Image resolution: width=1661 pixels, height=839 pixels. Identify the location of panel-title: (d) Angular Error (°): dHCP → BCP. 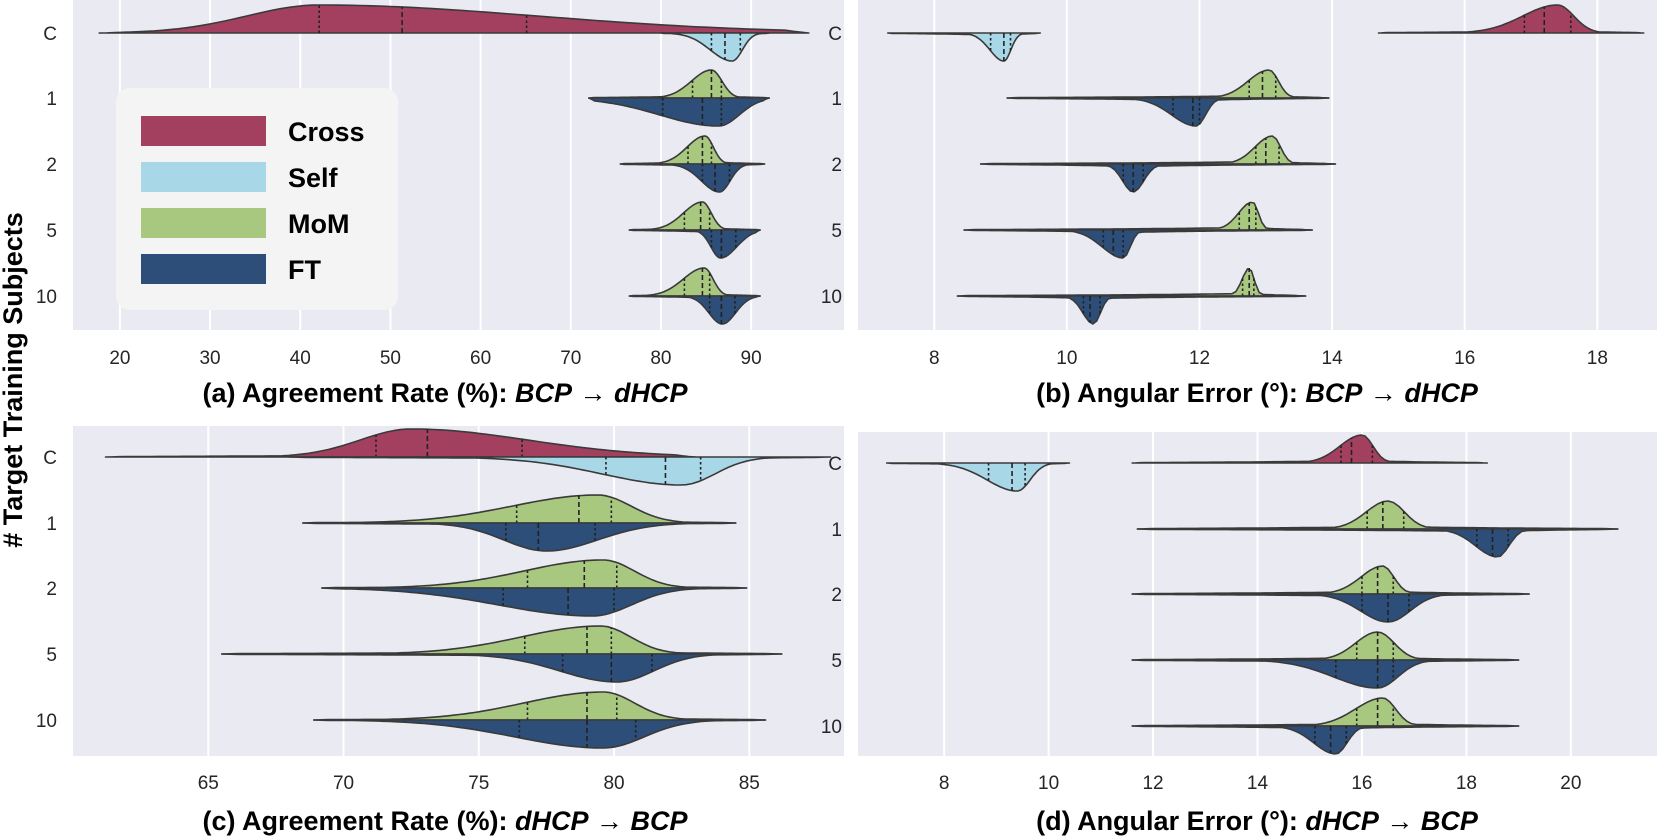
(1257, 821).